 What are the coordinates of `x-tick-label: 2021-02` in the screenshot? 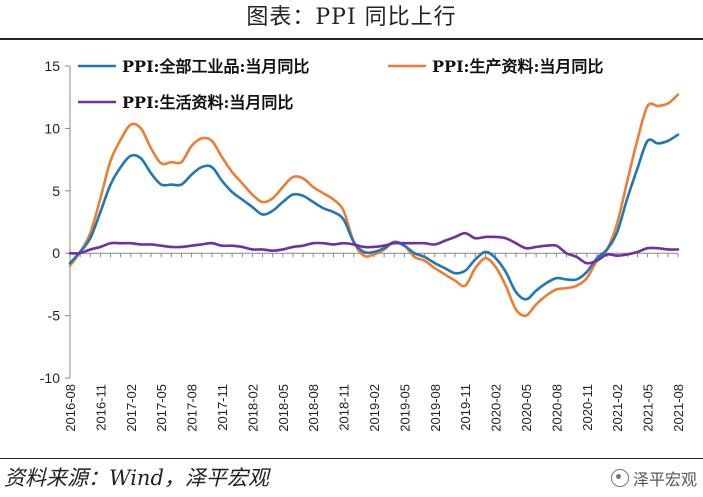 It's located at (617, 408).